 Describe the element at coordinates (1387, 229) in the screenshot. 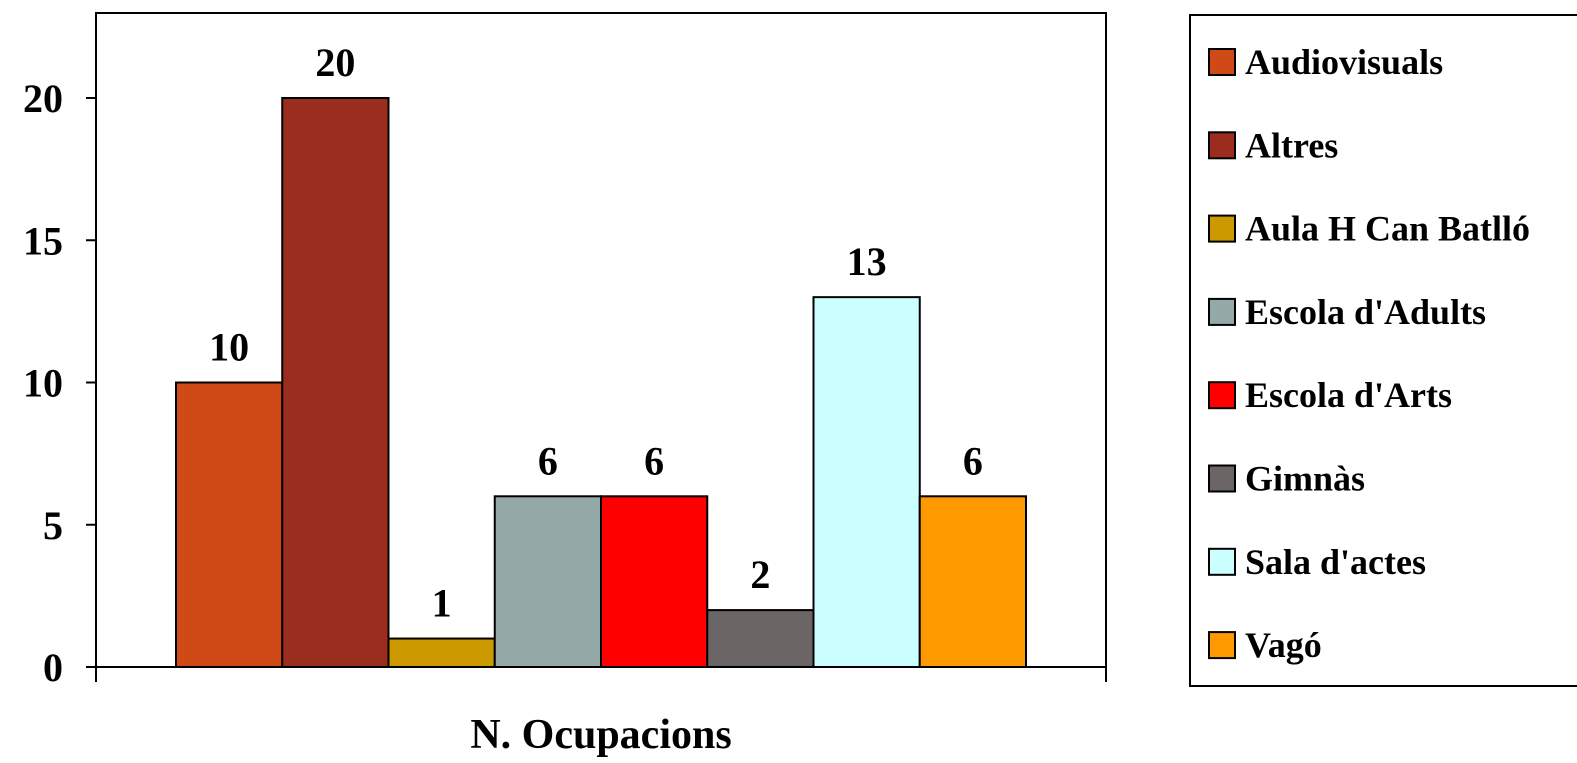

I see `legend-label: Aula H Can Batlló` at that location.